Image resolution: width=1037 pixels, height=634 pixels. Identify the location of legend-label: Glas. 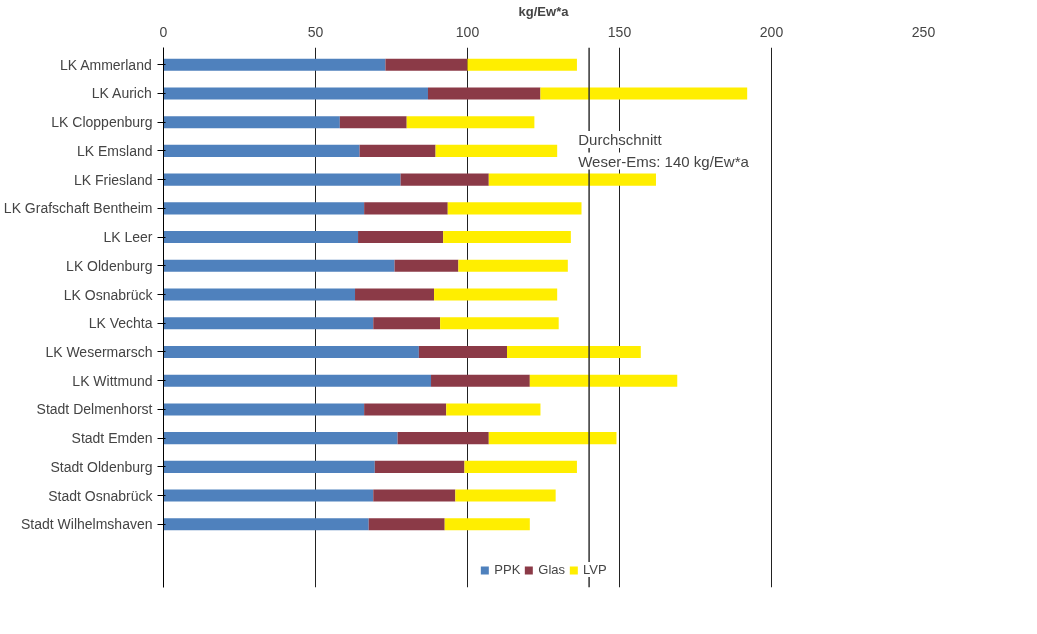
(552, 569).